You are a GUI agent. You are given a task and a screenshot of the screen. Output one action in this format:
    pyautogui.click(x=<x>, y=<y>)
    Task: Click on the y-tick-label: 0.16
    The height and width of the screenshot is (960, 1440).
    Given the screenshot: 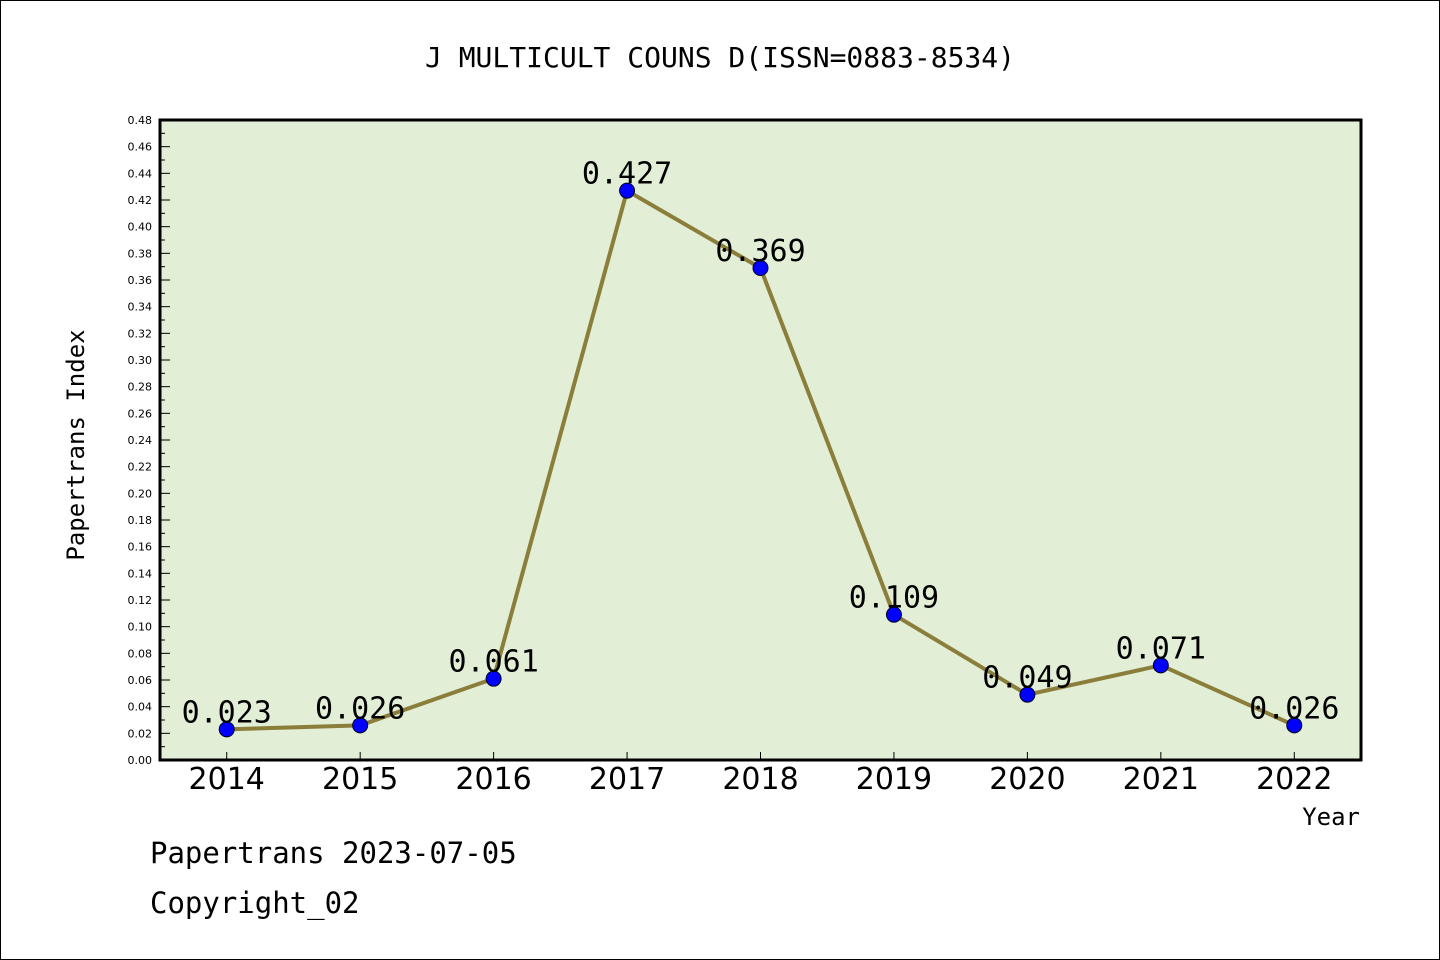 What is the action you would take?
    pyautogui.click(x=140, y=547)
    